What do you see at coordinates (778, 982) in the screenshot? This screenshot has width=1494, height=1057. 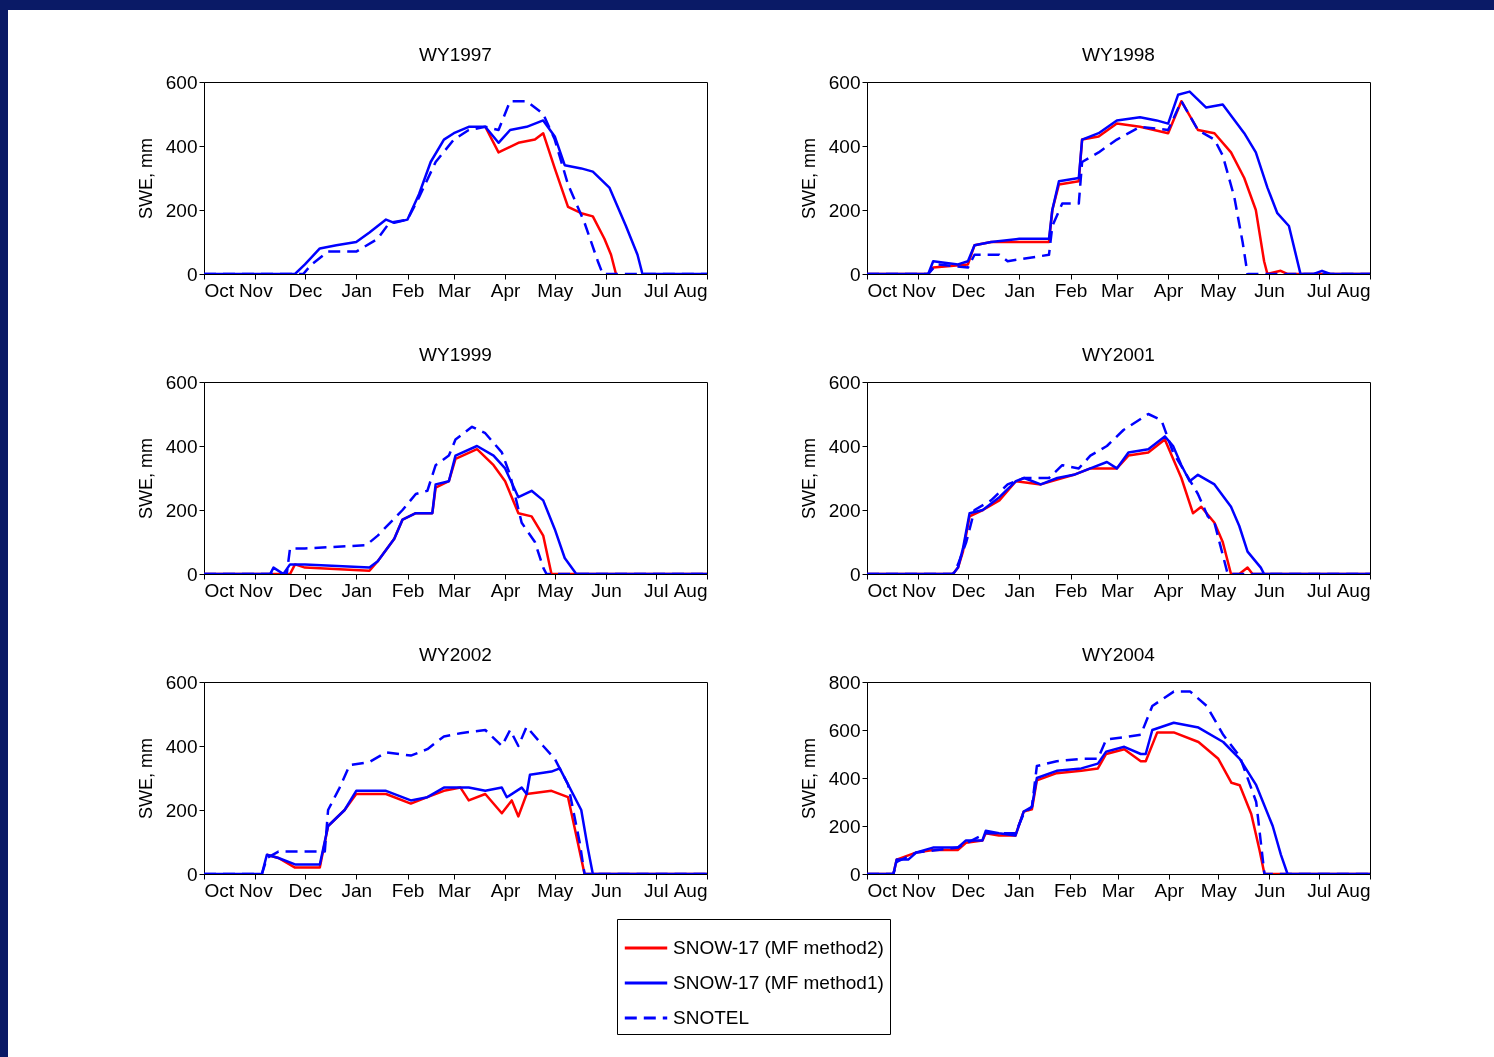 I see `legend-label: SNOW-17 (MF method1)` at bounding box center [778, 982].